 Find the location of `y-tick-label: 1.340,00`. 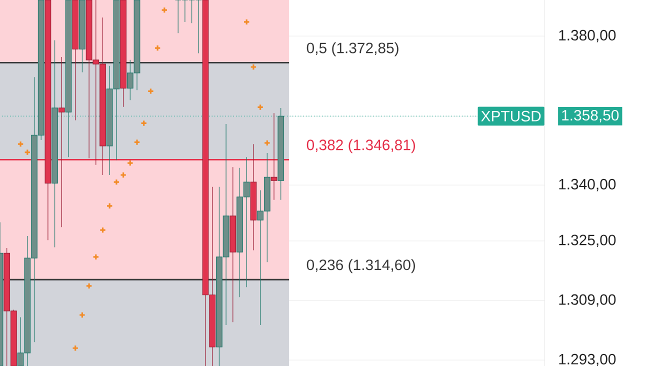

y-tick-label: 1.340,00 is located at coordinates (587, 185).